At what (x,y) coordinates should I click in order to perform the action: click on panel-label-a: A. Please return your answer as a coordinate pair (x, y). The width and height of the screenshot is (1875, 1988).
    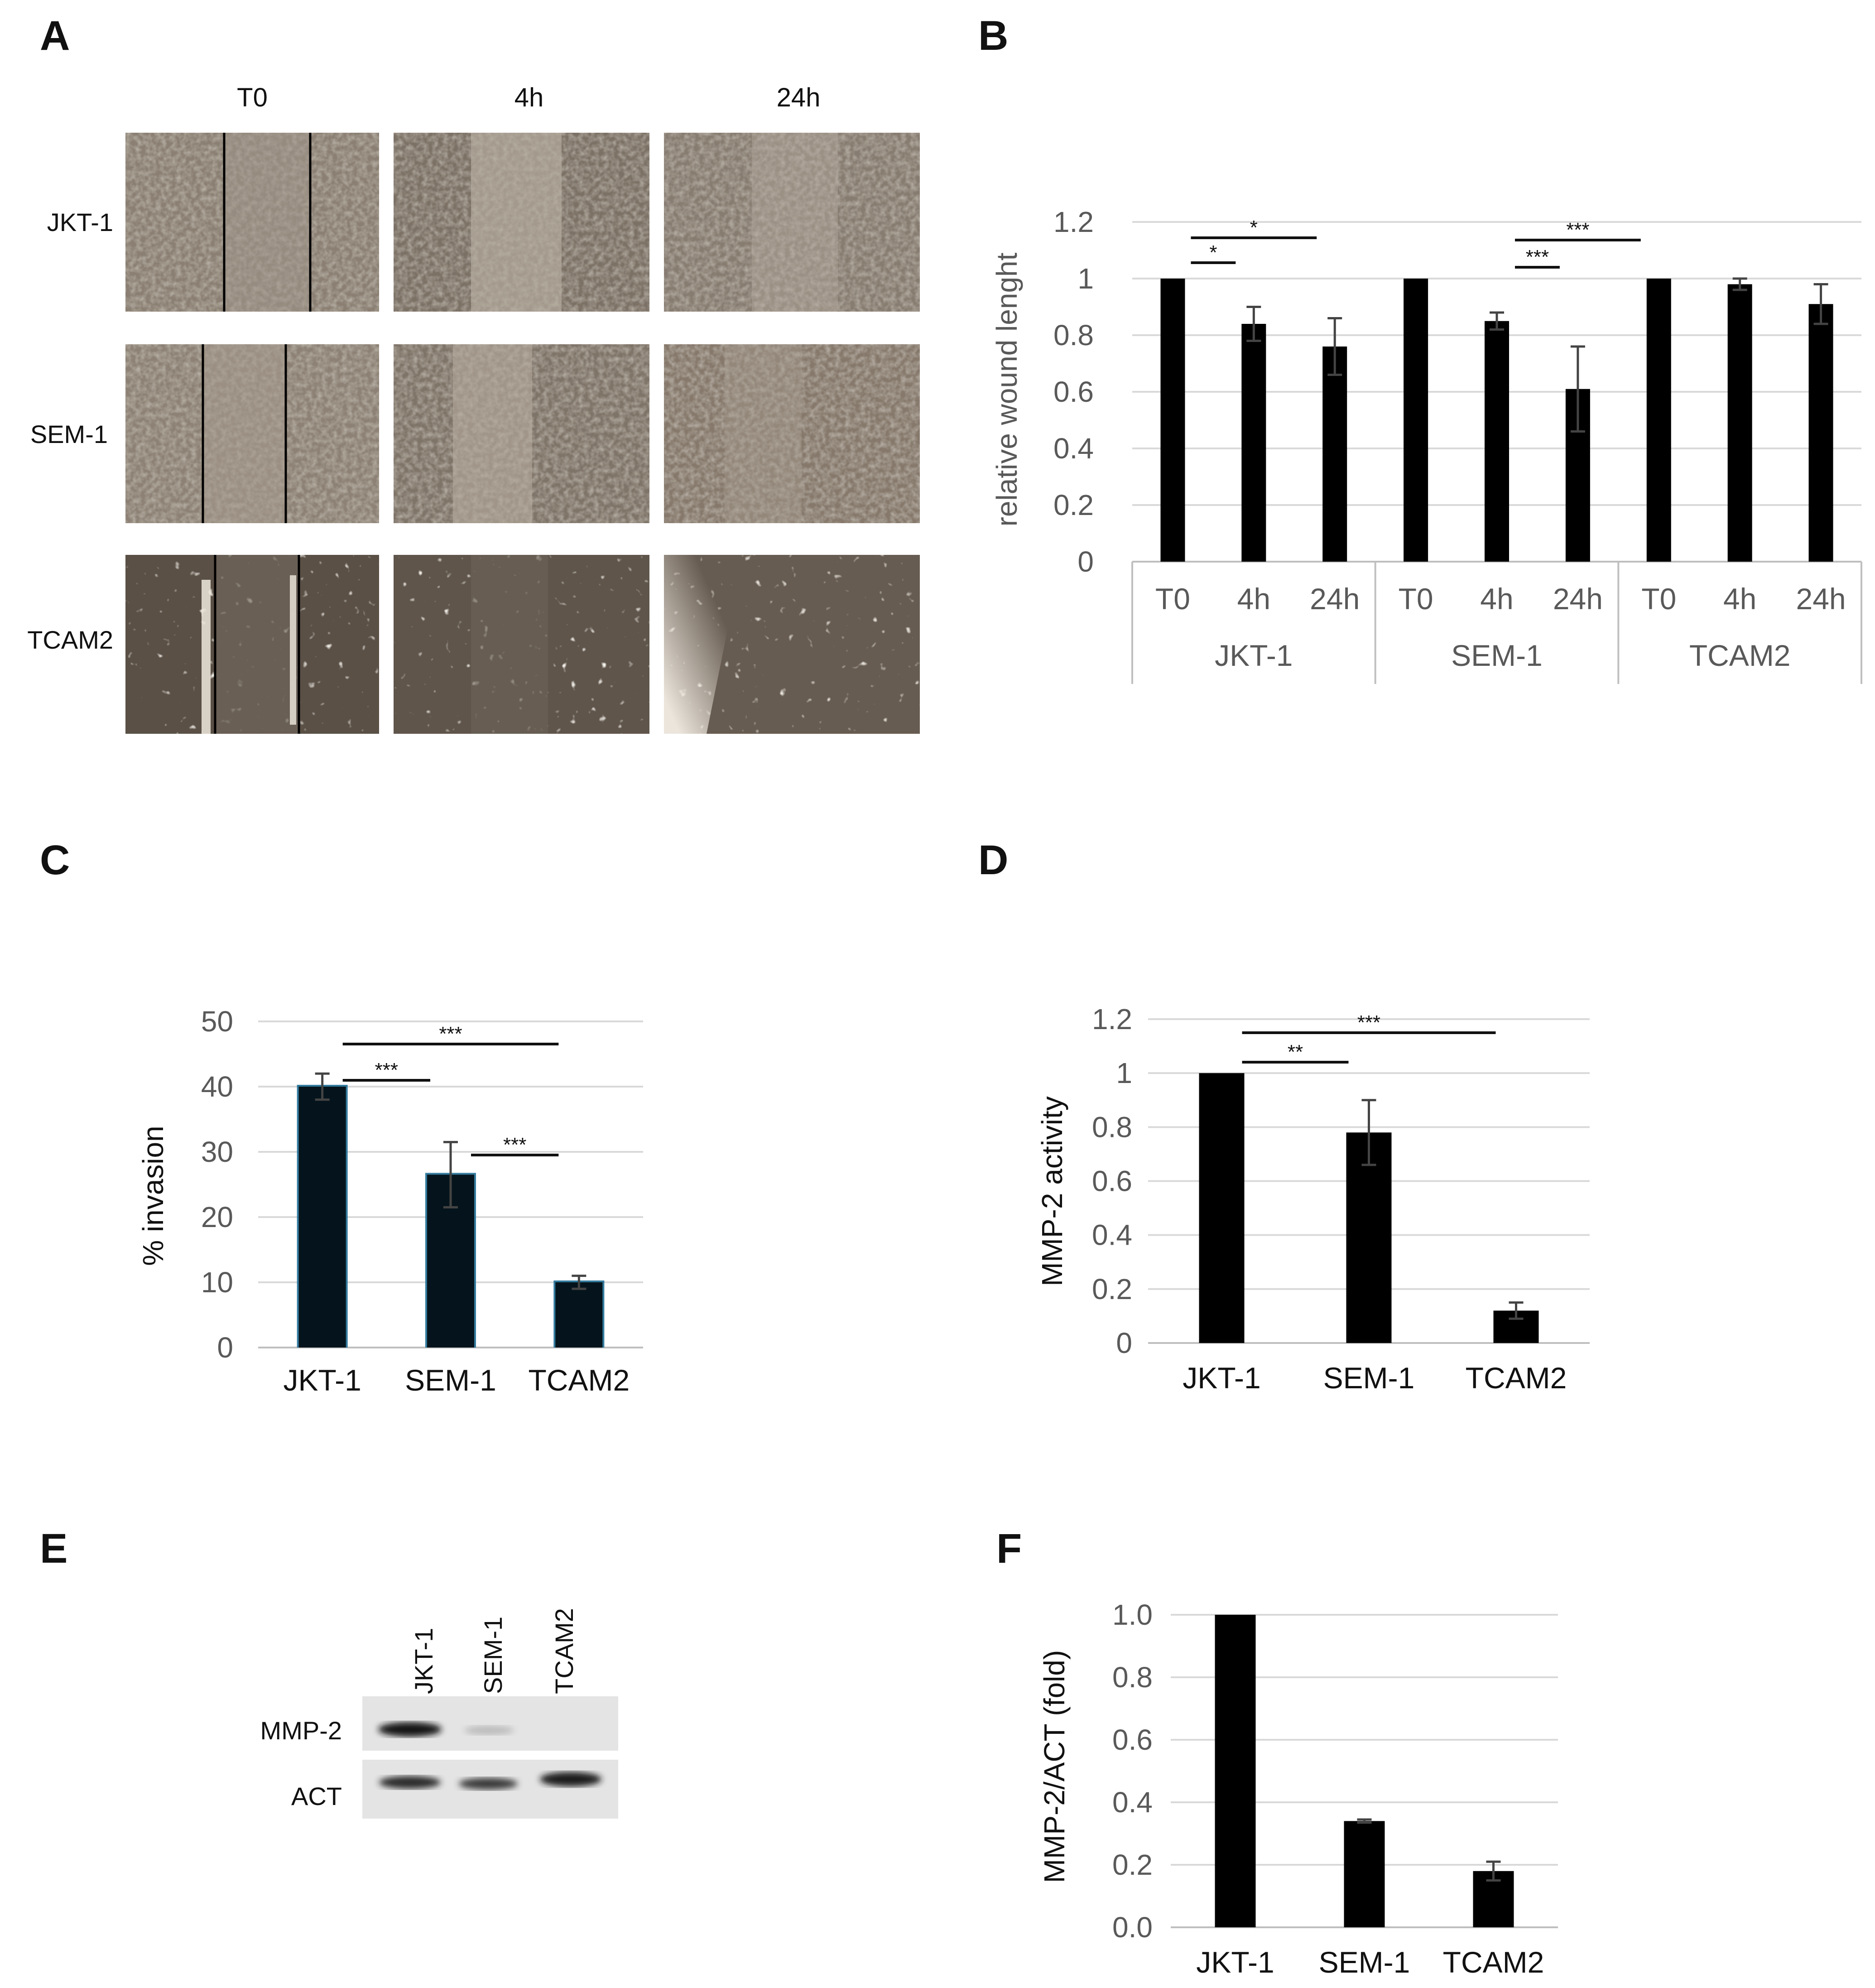
    Looking at the image, I should click on (55, 36).